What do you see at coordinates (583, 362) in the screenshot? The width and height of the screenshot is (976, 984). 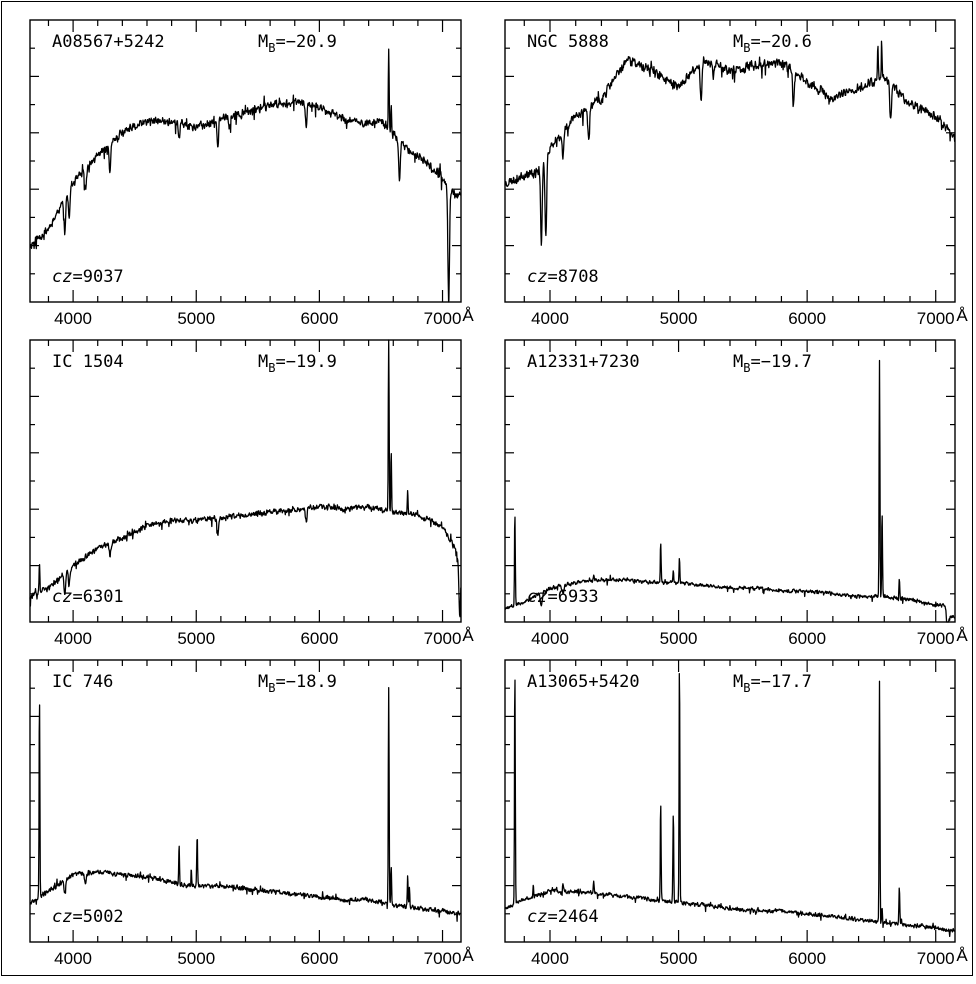 I see `galaxy-name: A12331+7230` at bounding box center [583, 362].